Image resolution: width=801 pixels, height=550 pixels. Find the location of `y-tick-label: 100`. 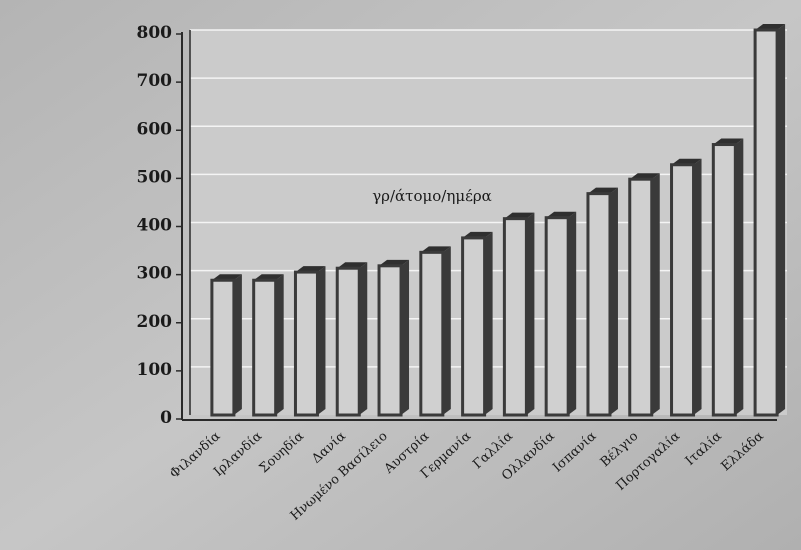

y-tick-label: 100 is located at coordinates (155, 370).